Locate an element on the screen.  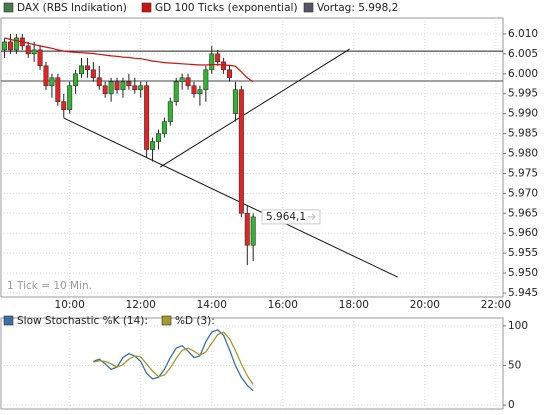
y-tick-label: 5.970 is located at coordinates (523, 193).